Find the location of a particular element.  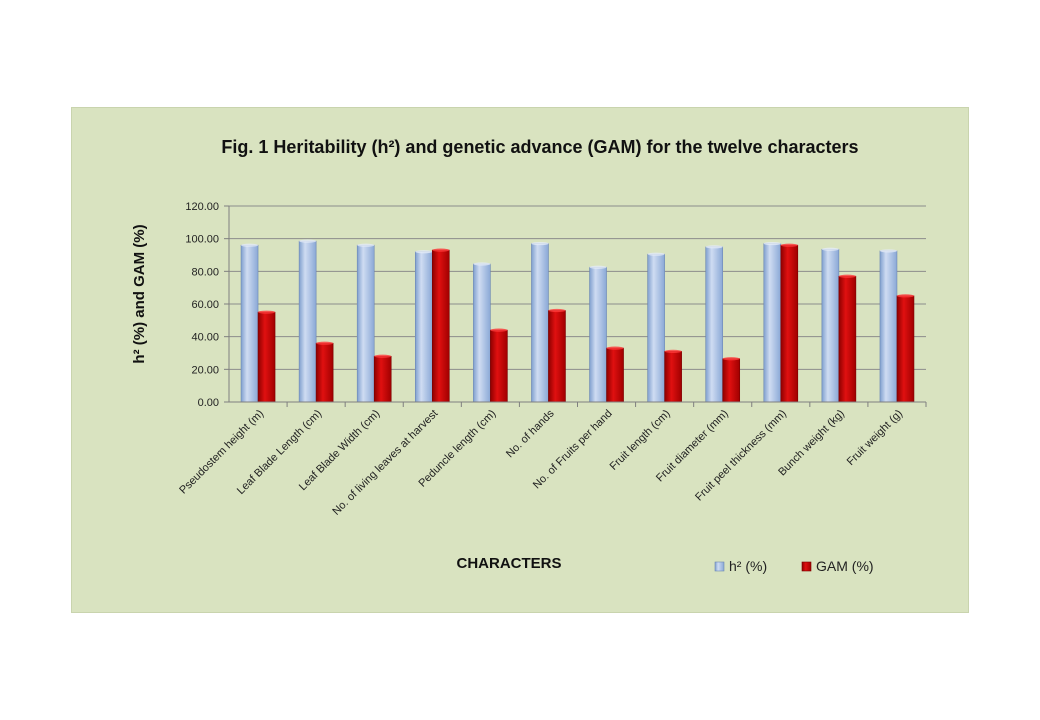

x-axis-label: CHARACTERS is located at coordinates (509, 563).